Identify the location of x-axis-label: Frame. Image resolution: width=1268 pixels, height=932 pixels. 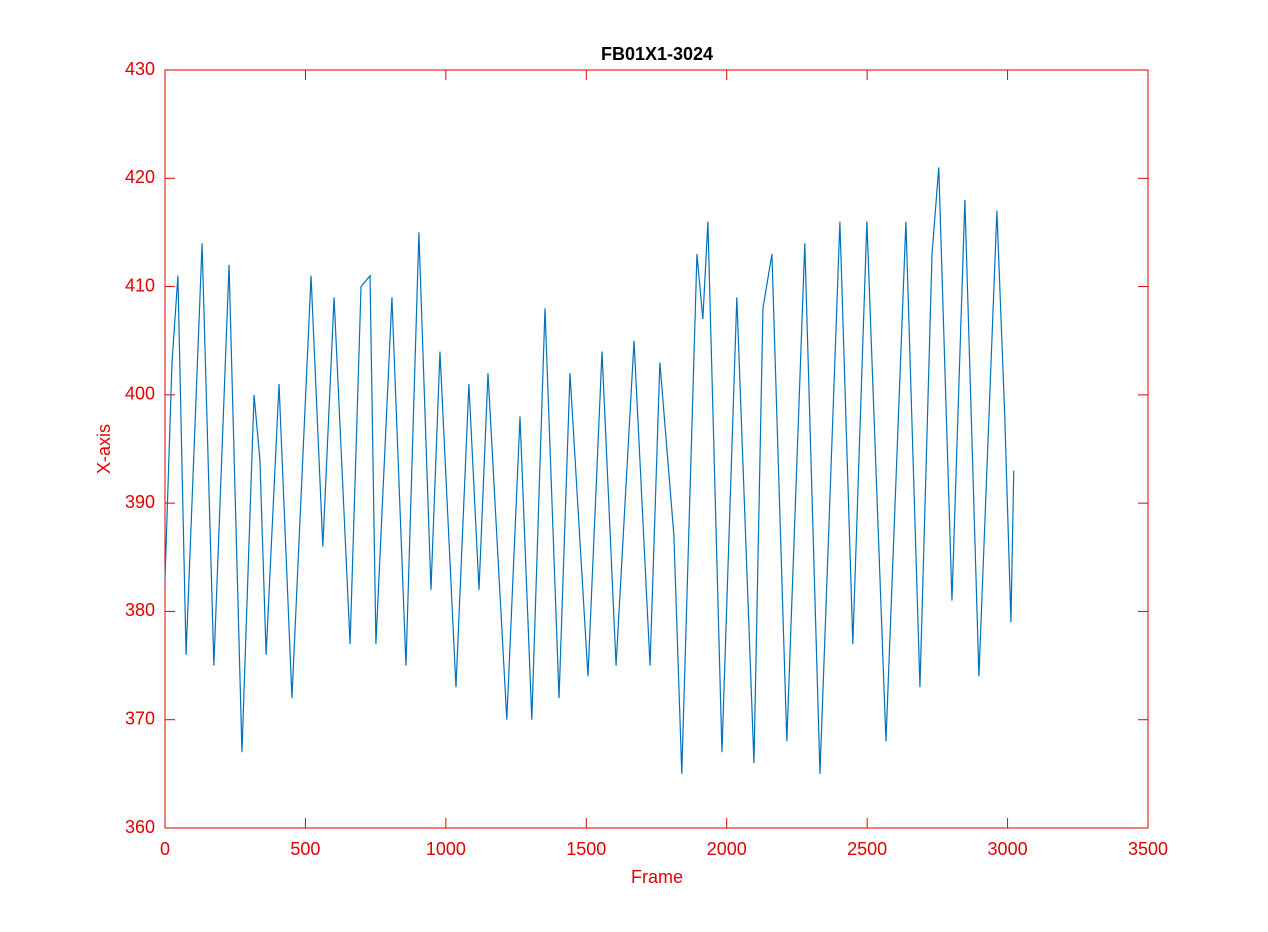
(657, 877).